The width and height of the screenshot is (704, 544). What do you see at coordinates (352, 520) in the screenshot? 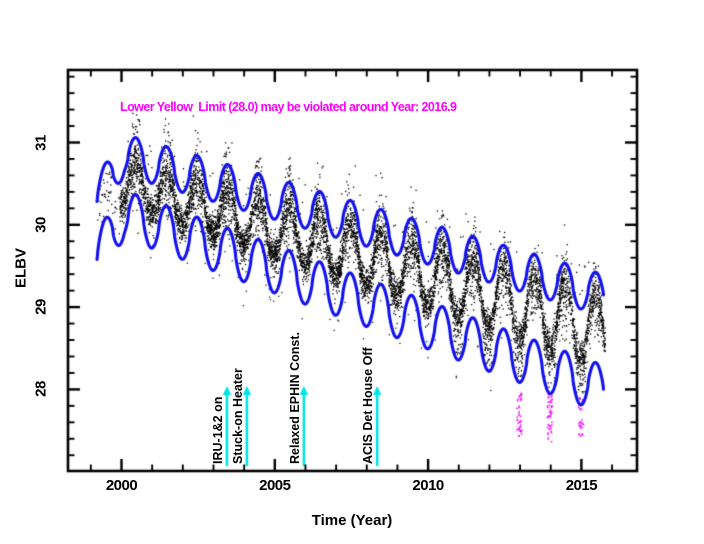
I see `x-axis-label: Time (Year)` at bounding box center [352, 520].